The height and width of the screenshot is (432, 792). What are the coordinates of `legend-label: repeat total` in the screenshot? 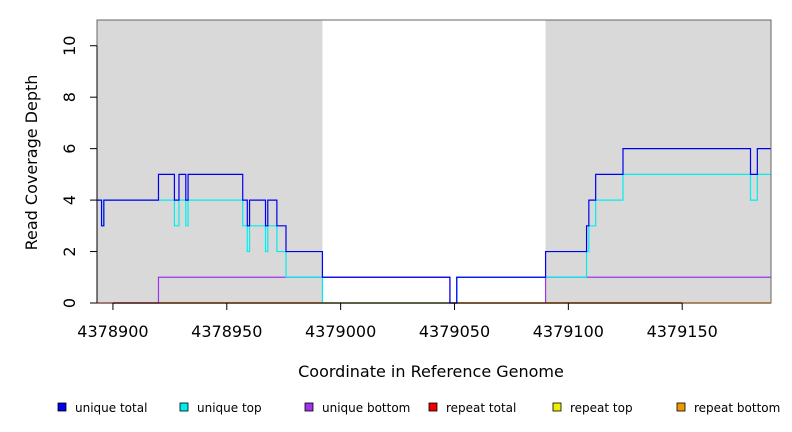 It's located at (481, 408).